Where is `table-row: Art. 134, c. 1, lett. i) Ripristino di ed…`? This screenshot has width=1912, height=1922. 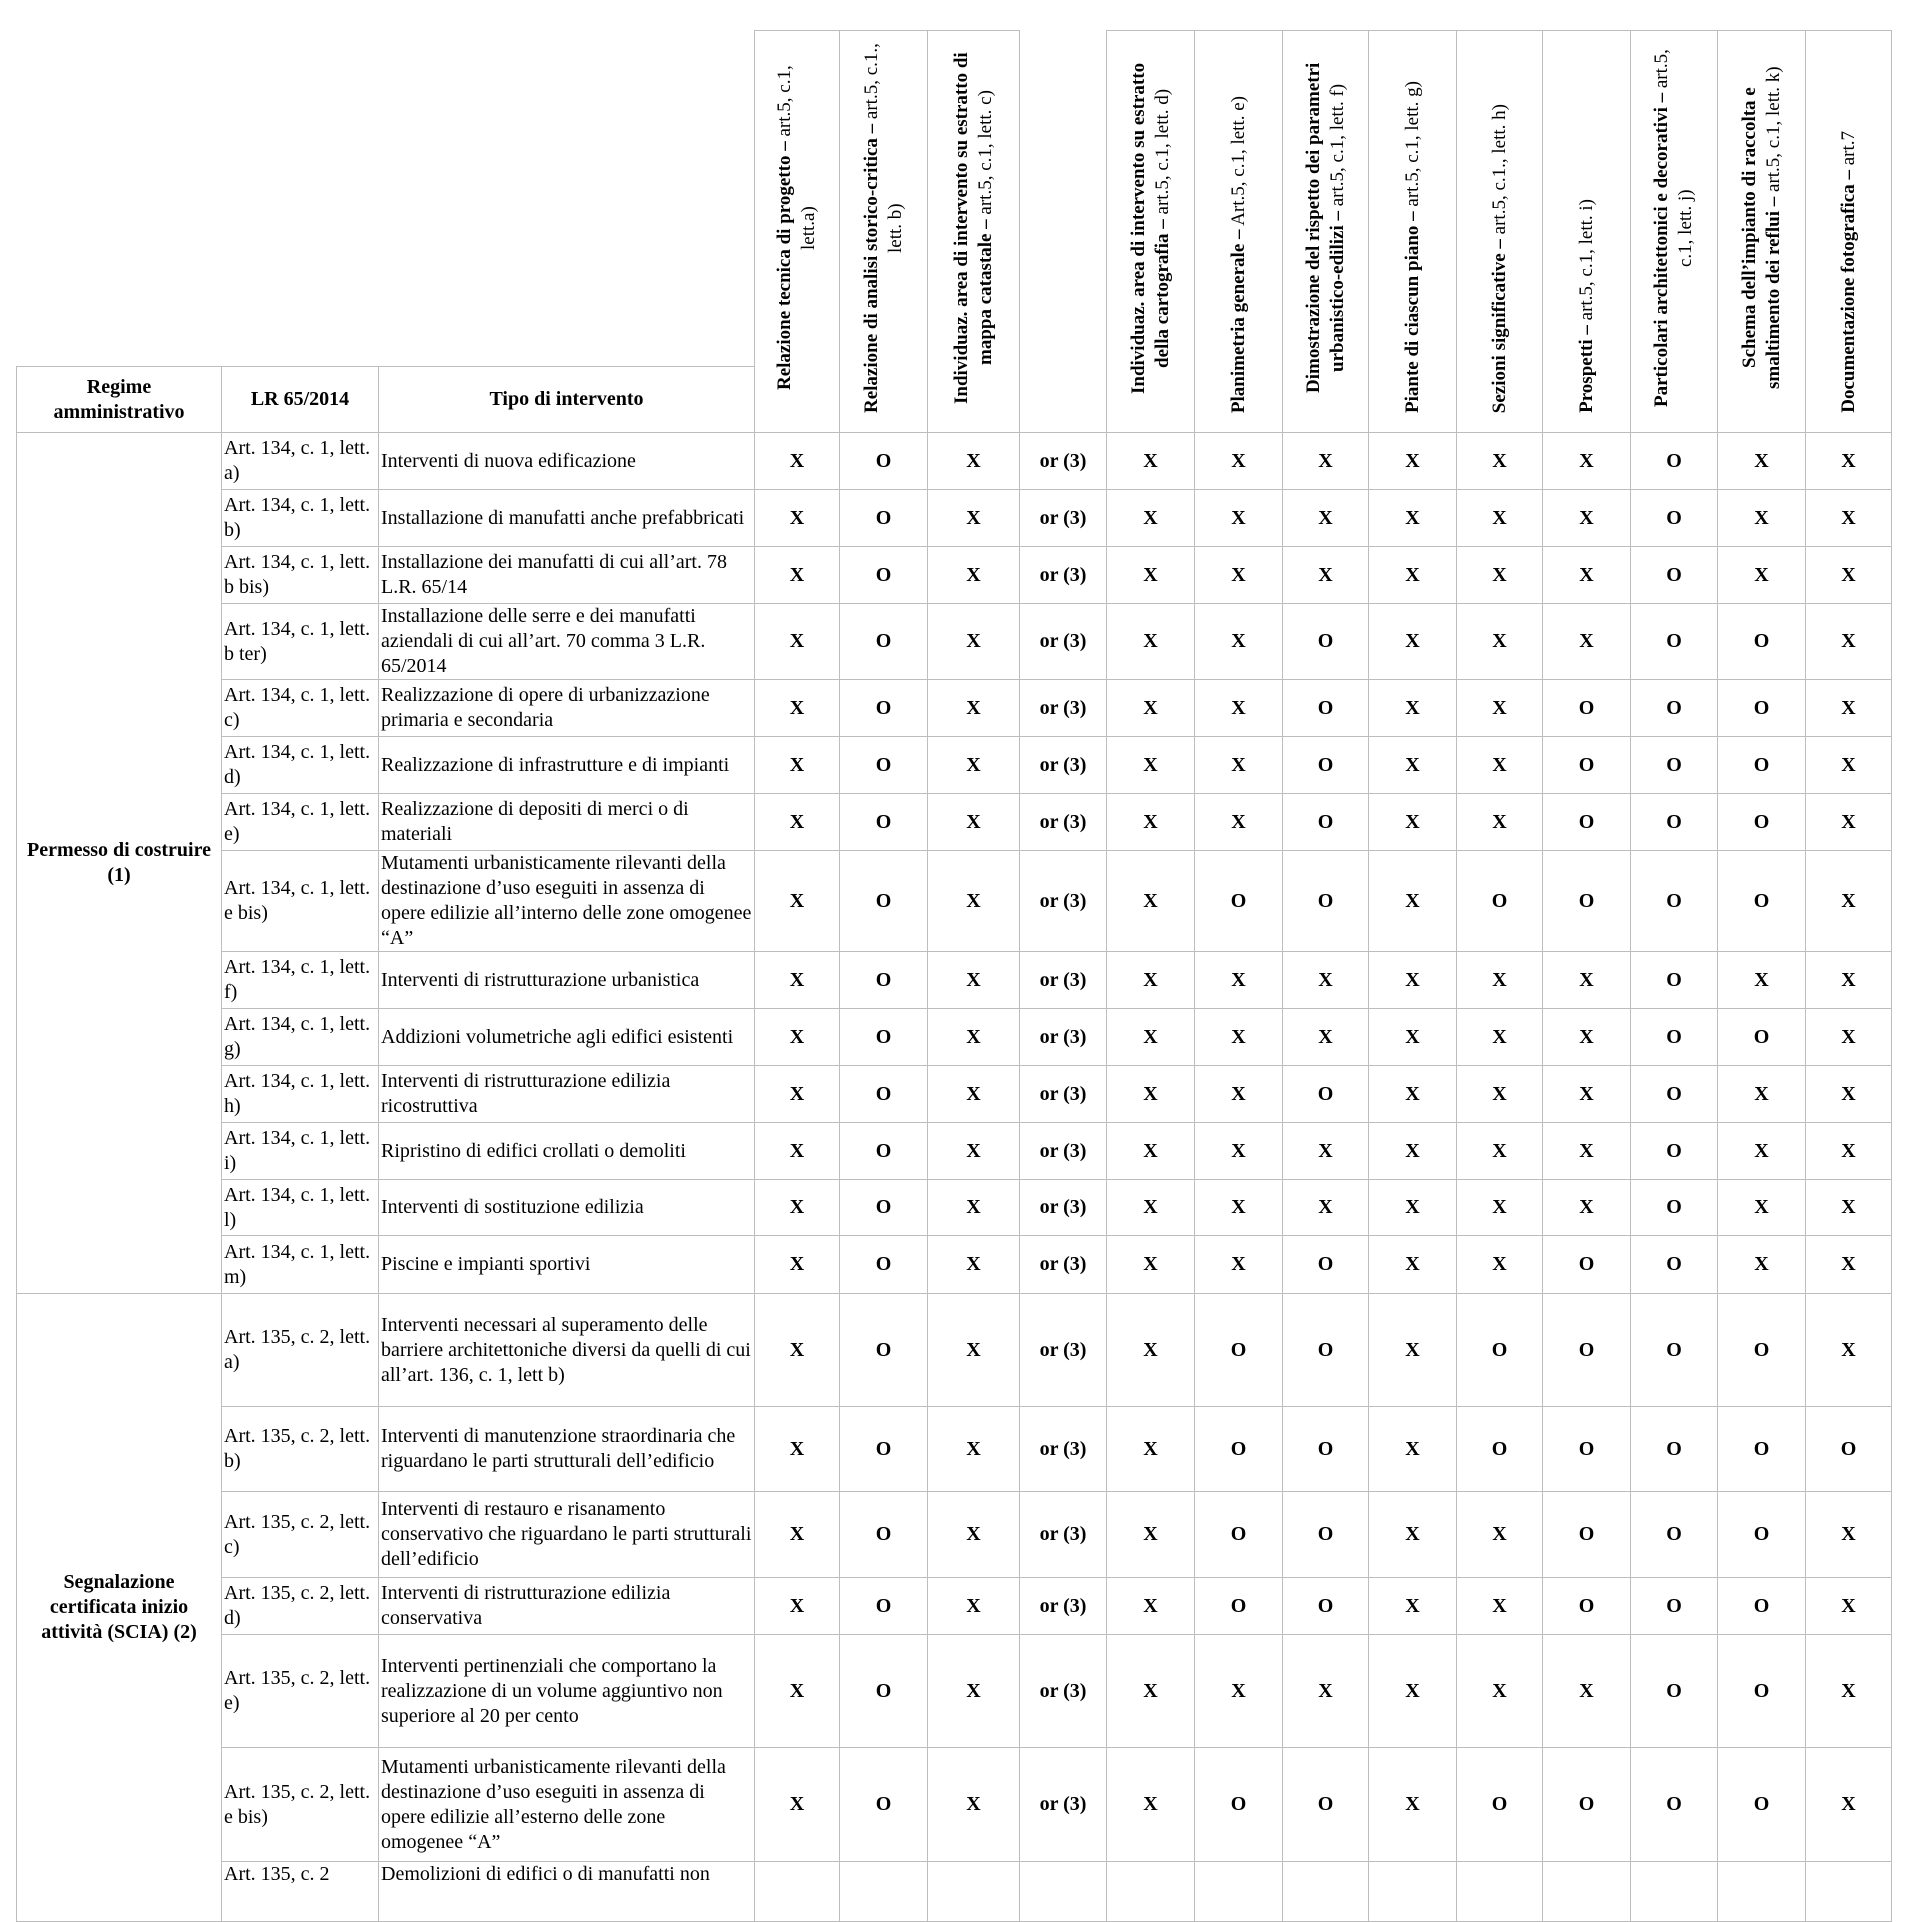
table-row: Art. 134, c. 1, lett. i) Ripristino di ed… is located at coordinates (954, 1151).